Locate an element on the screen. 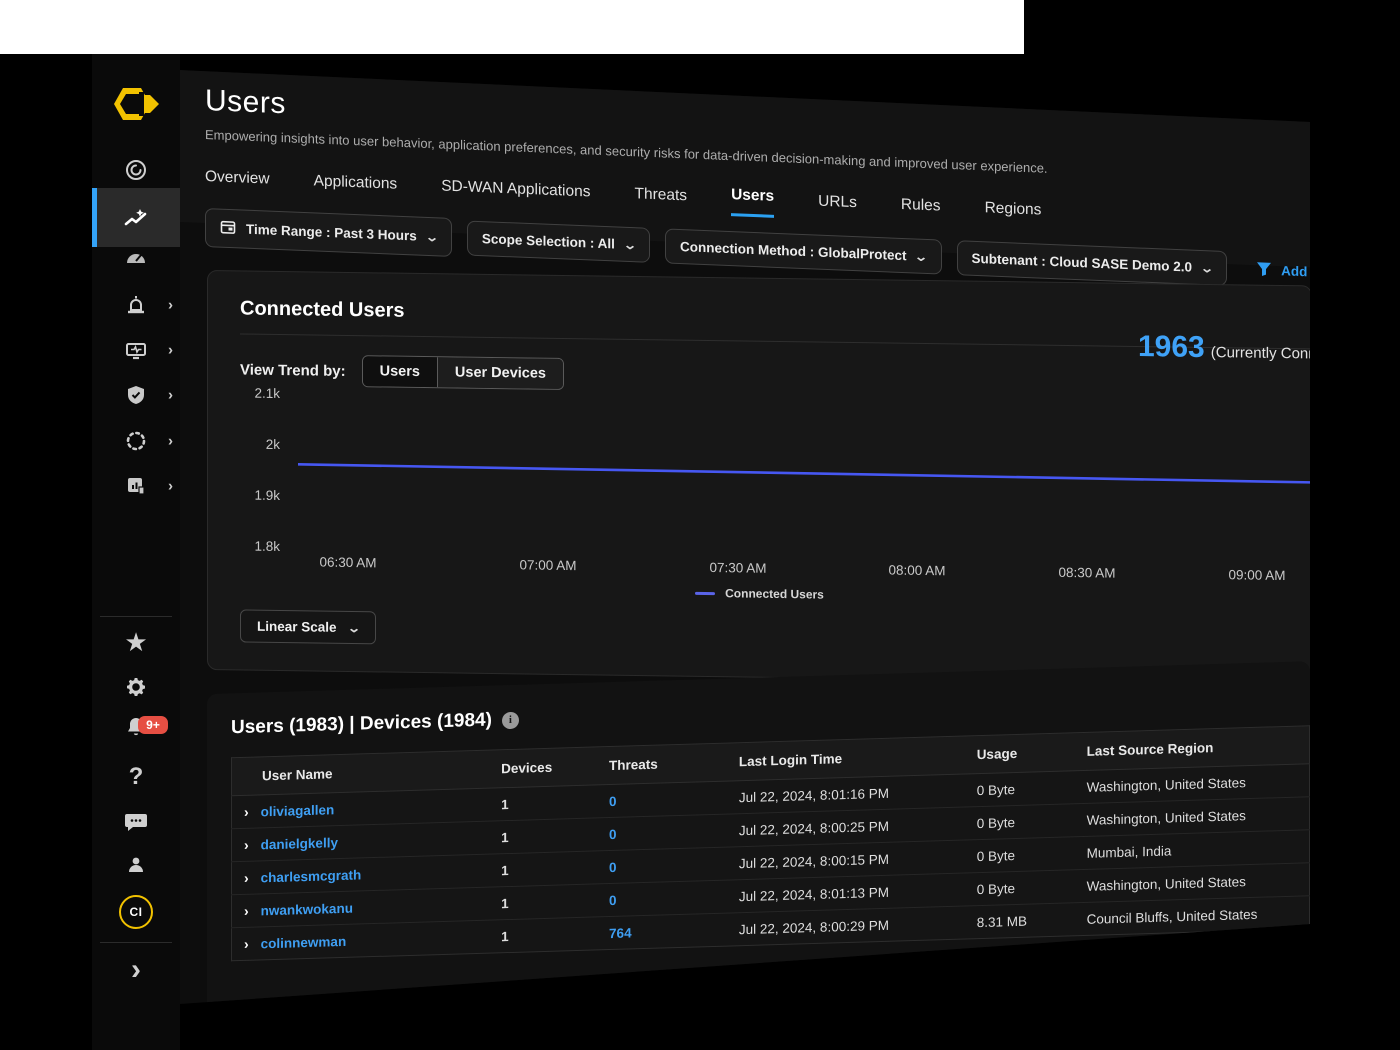 This screenshot has width=1400, height=1050. dotted-circle-icon is located at coordinates (136, 441).